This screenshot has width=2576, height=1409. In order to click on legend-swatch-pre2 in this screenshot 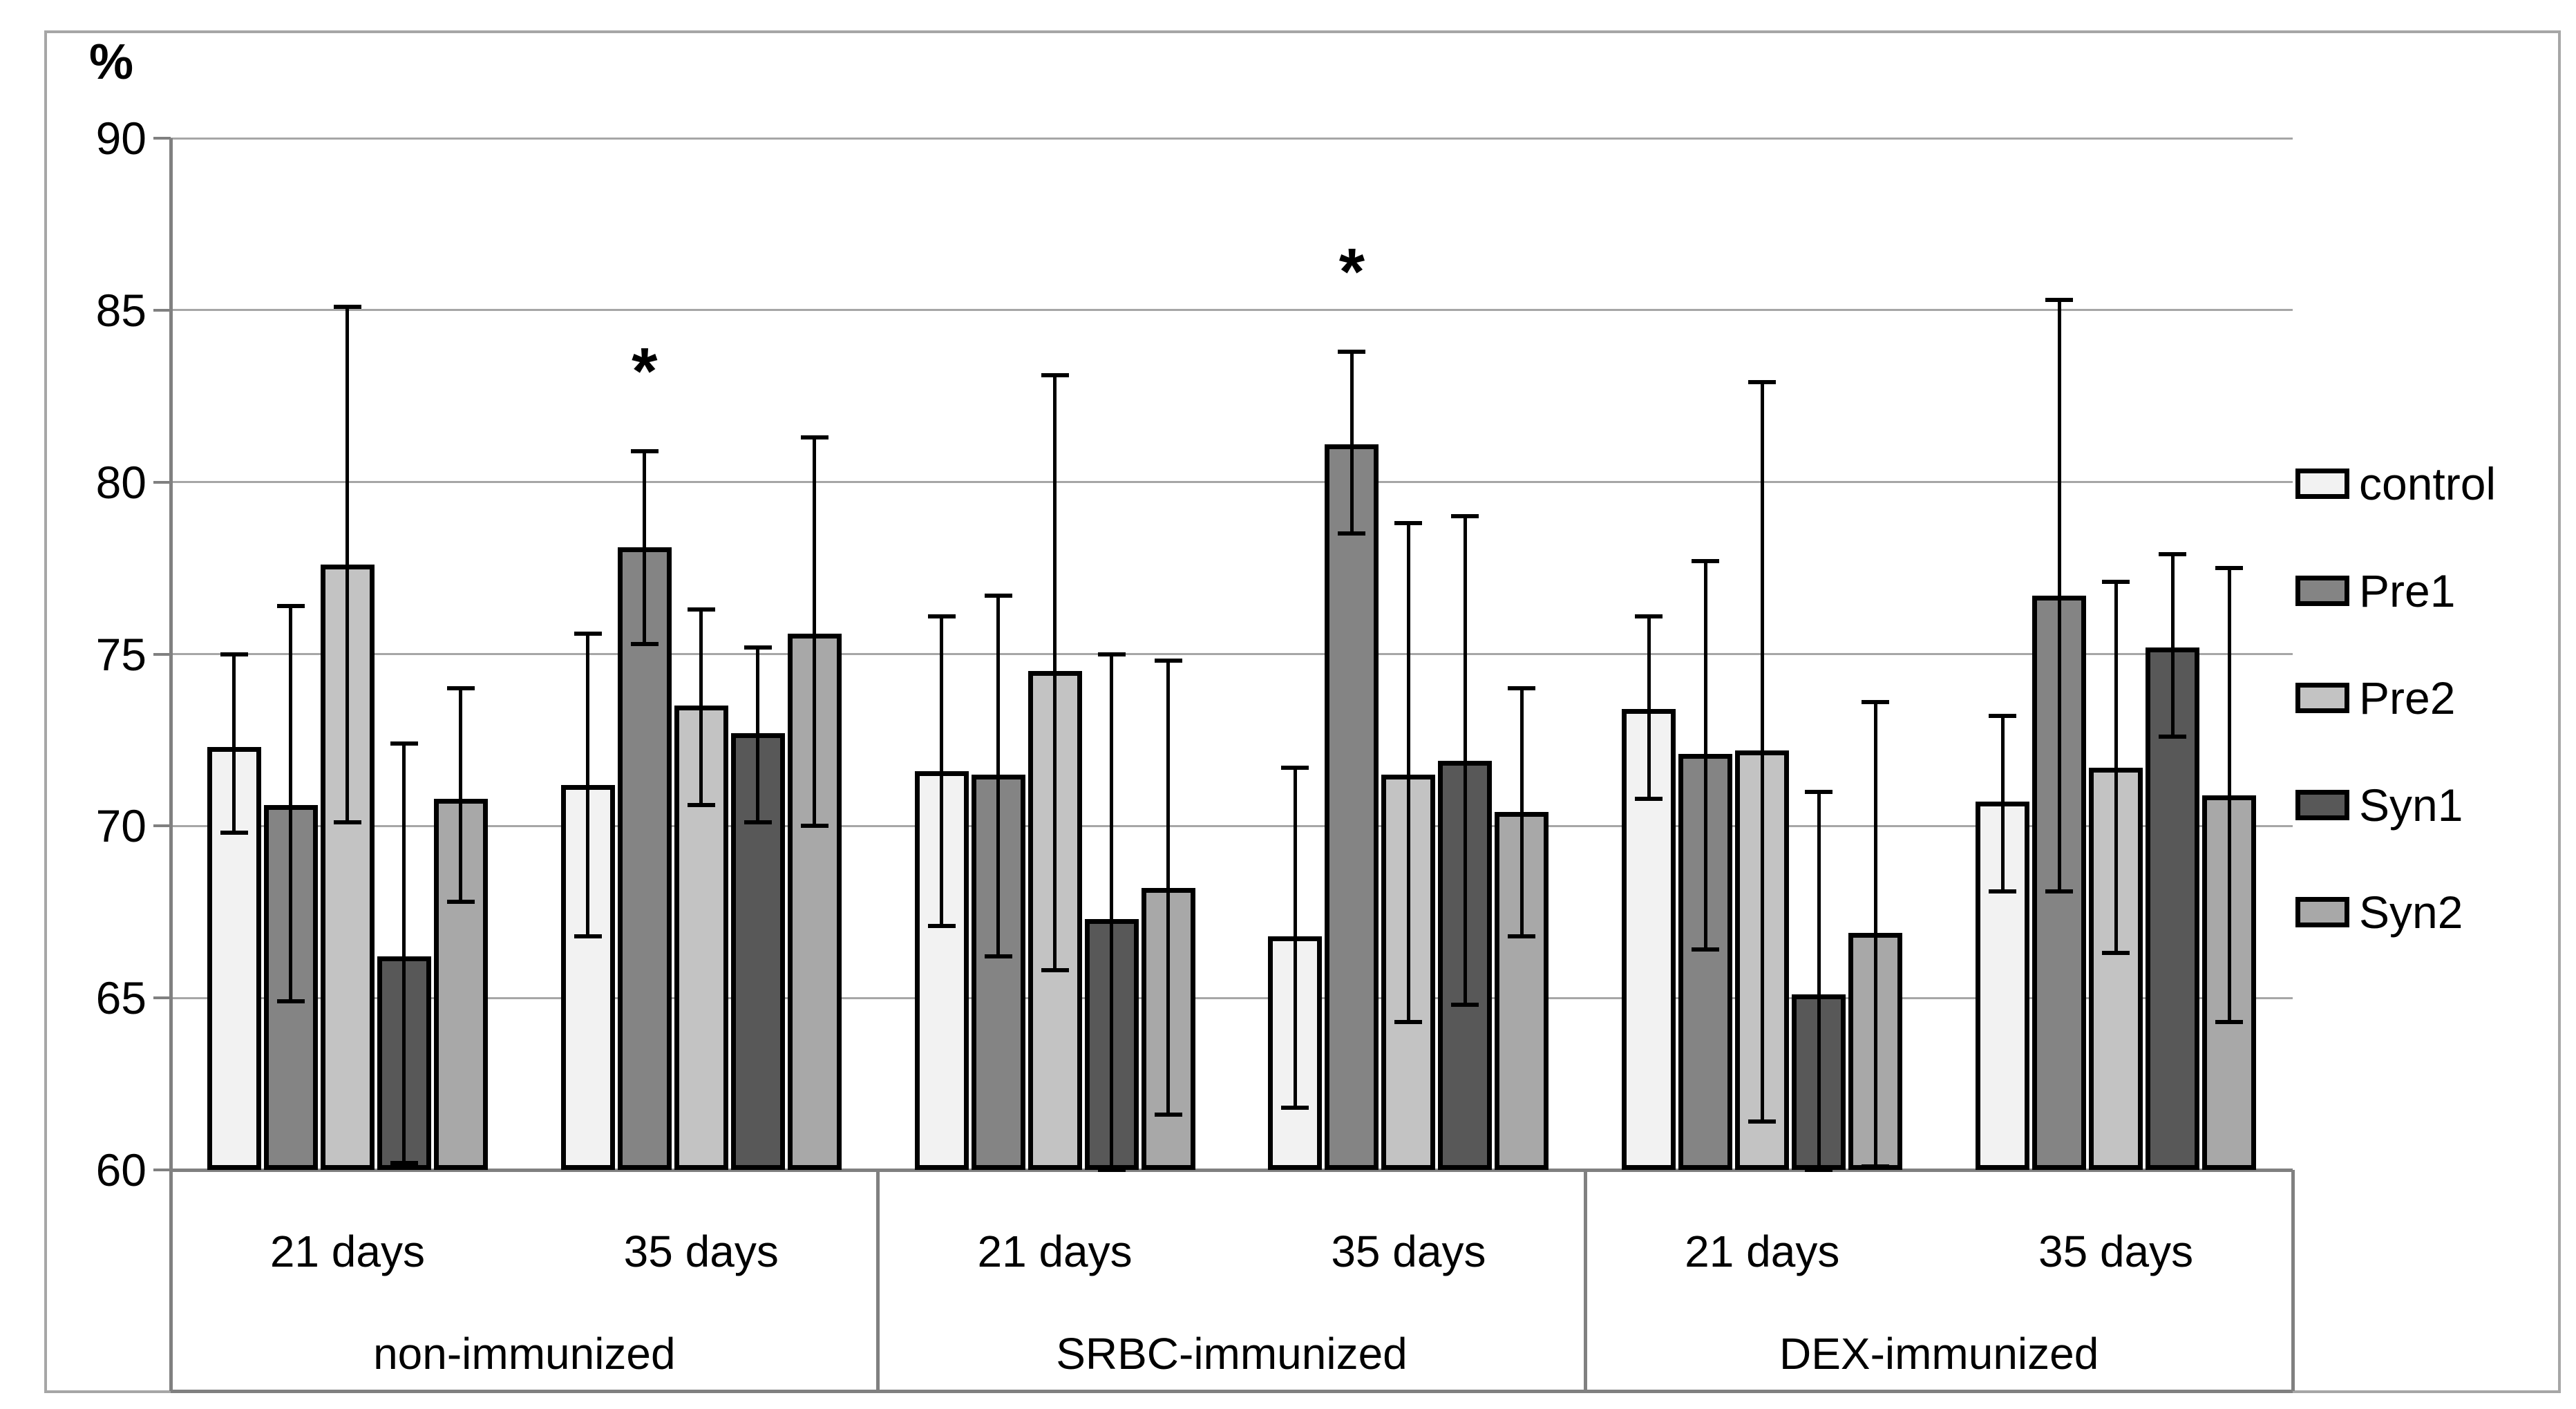, I will do `click(2322, 698)`.